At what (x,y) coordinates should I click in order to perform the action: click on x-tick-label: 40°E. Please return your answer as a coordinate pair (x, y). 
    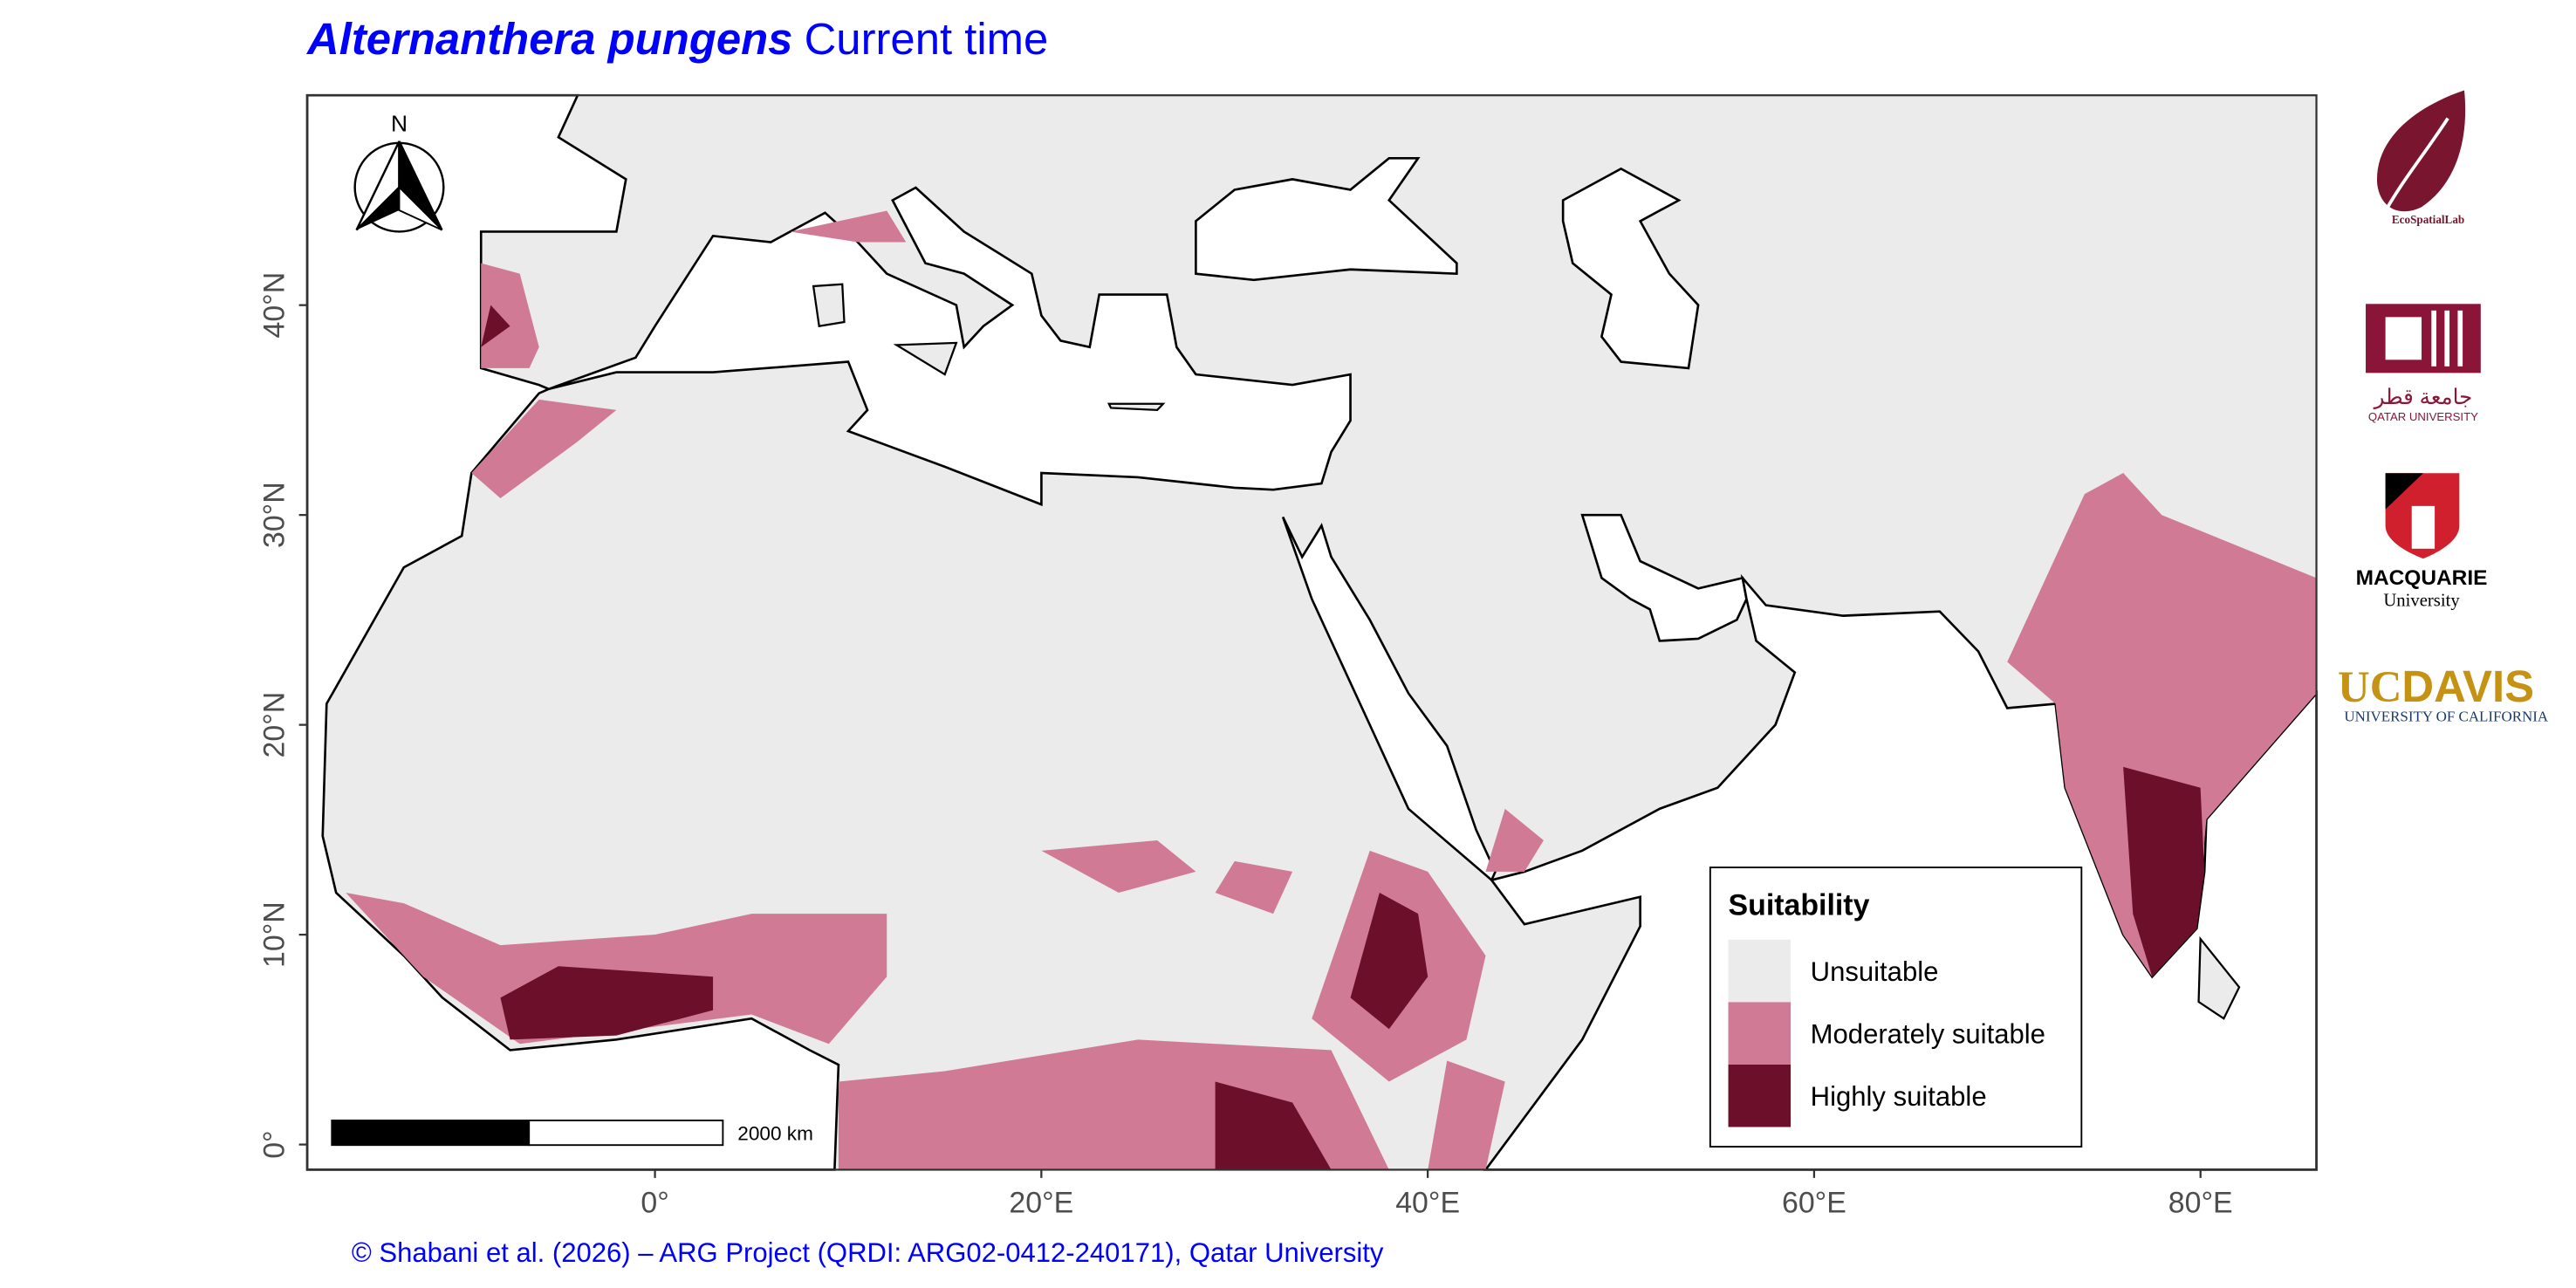
    Looking at the image, I should click on (1427, 1202).